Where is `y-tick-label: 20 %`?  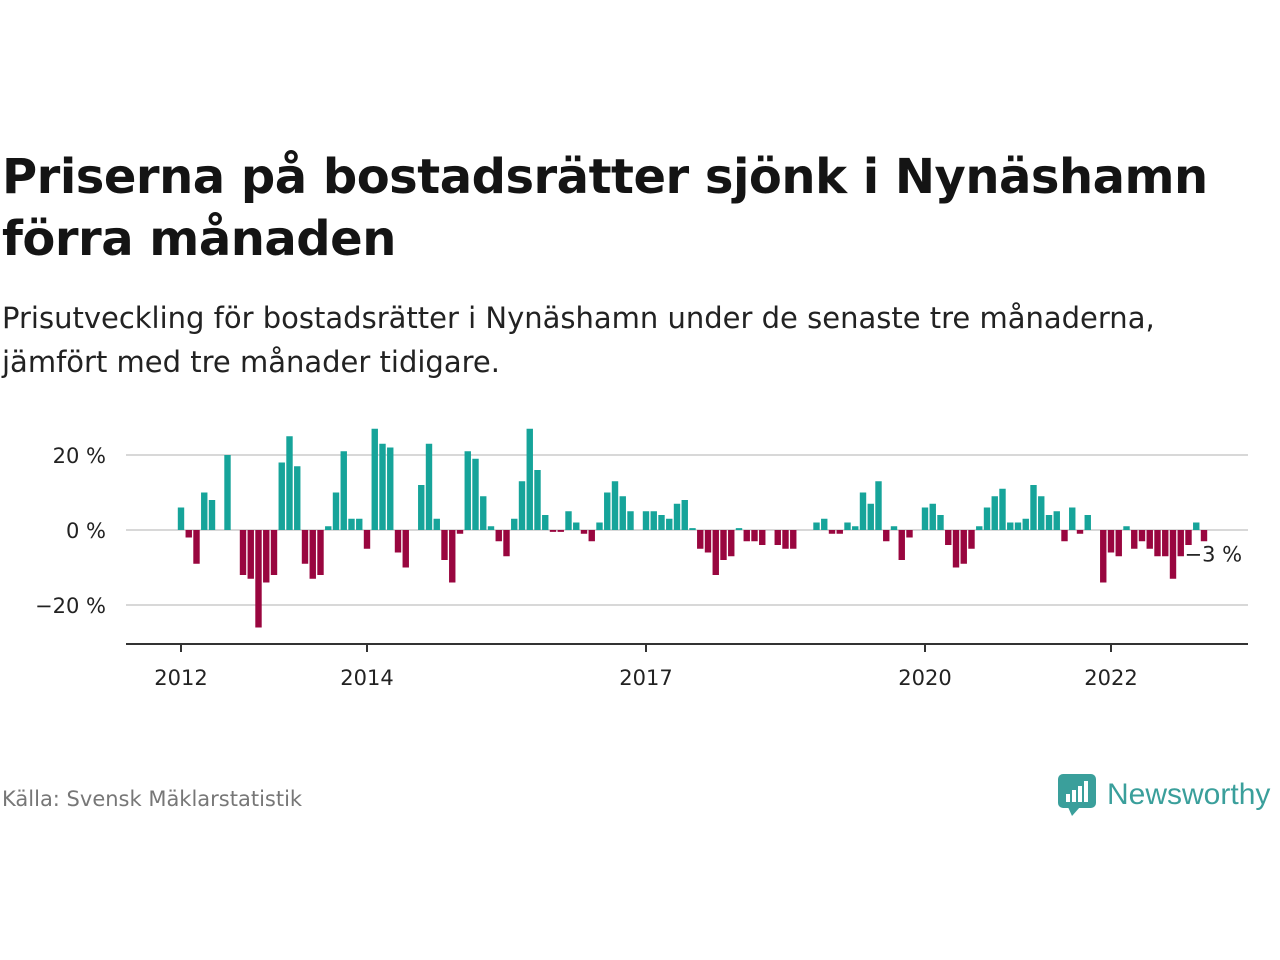 y-tick-label: 20 % is located at coordinates (79, 456).